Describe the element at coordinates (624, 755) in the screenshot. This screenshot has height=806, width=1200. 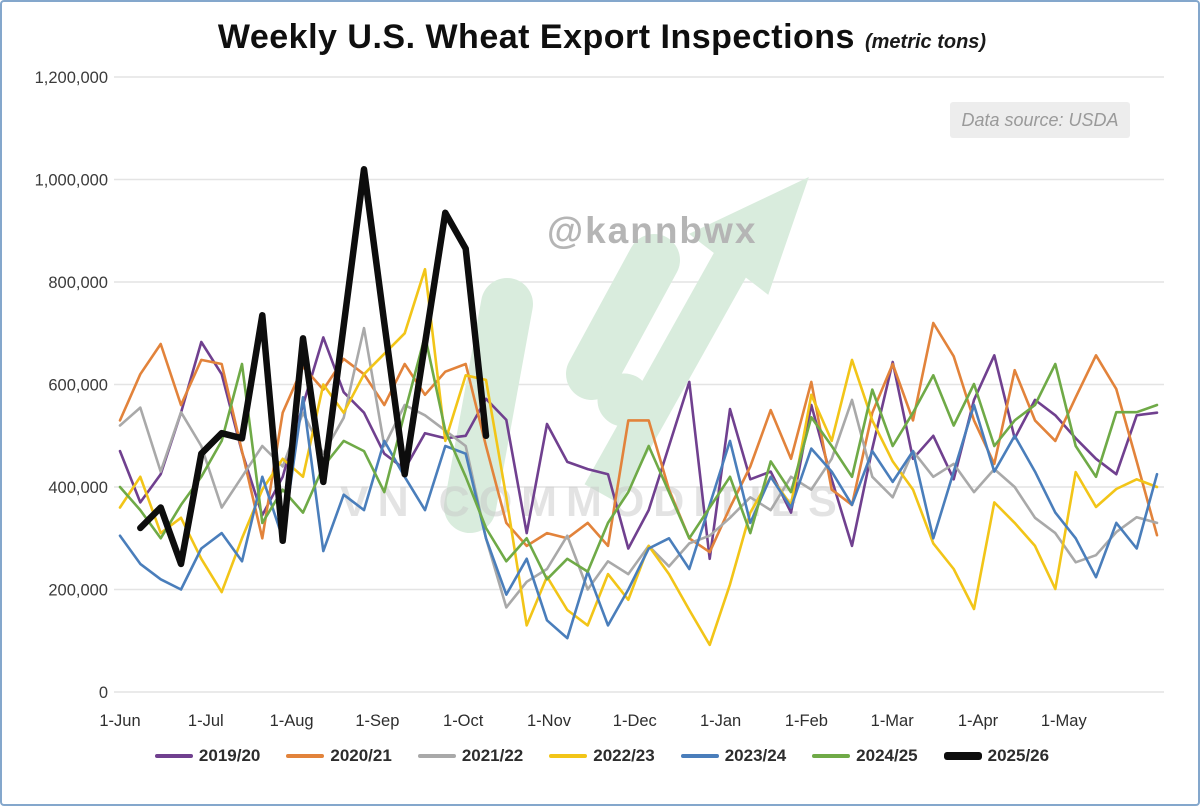
I see `legend-label: 2022/23` at that location.